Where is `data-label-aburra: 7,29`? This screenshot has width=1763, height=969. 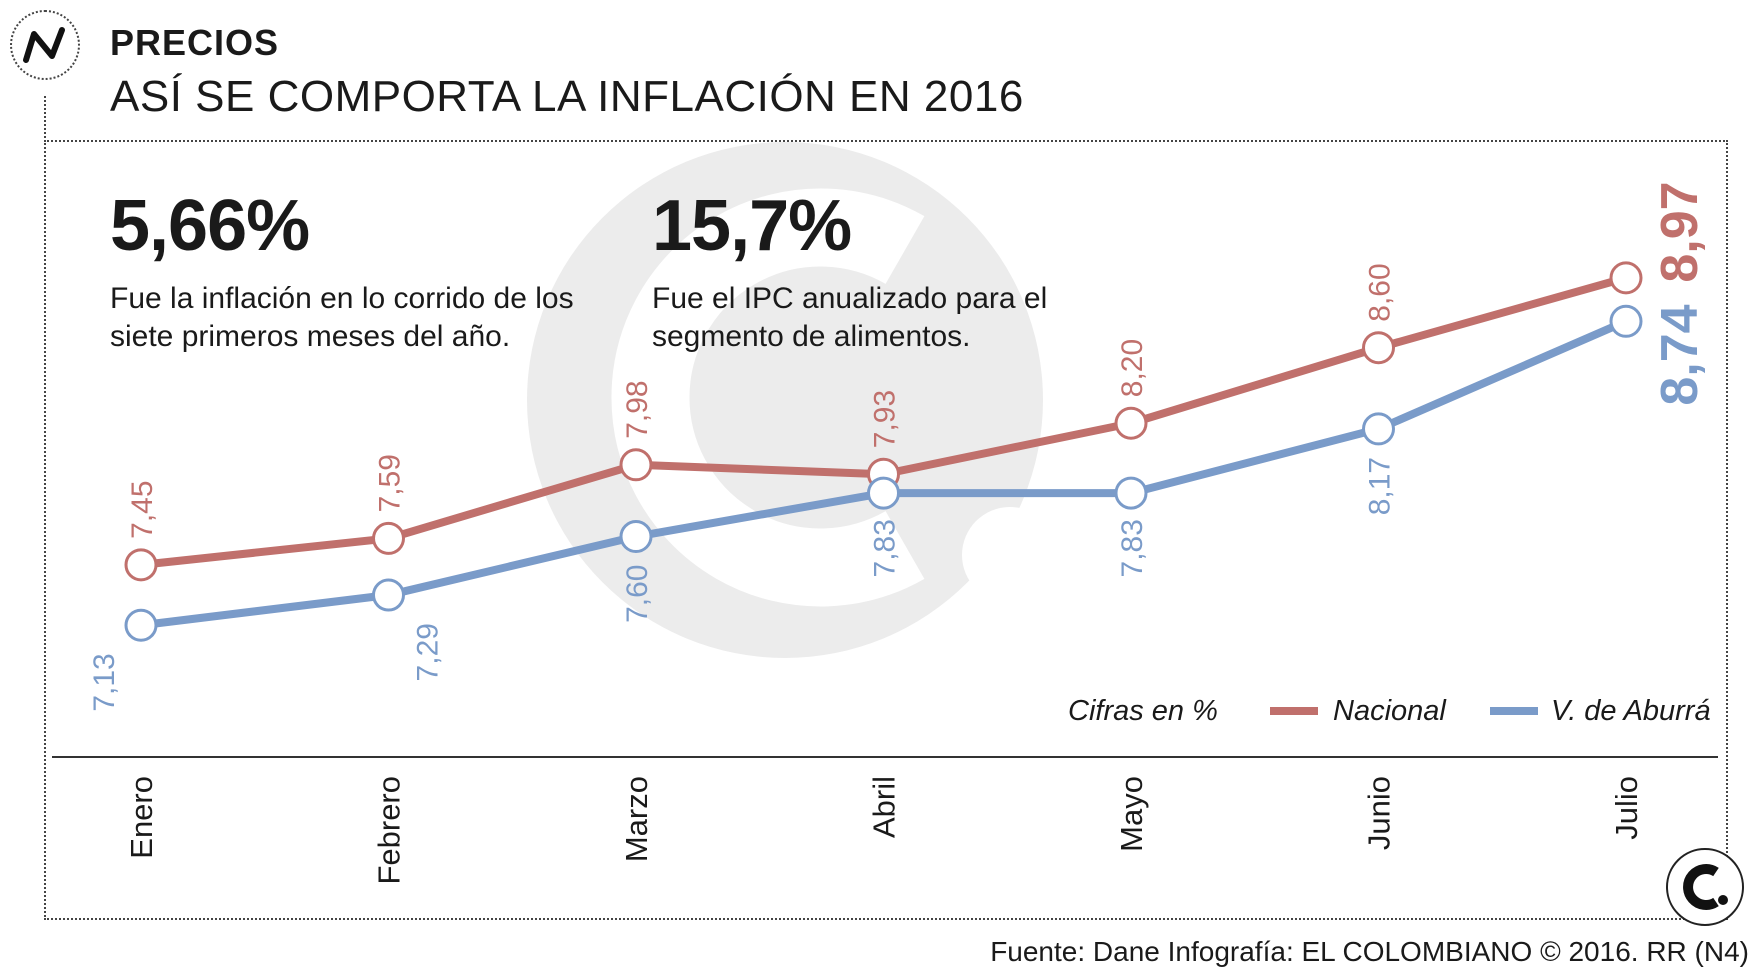
data-label-aburra: 7,29 is located at coordinates (428, 652).